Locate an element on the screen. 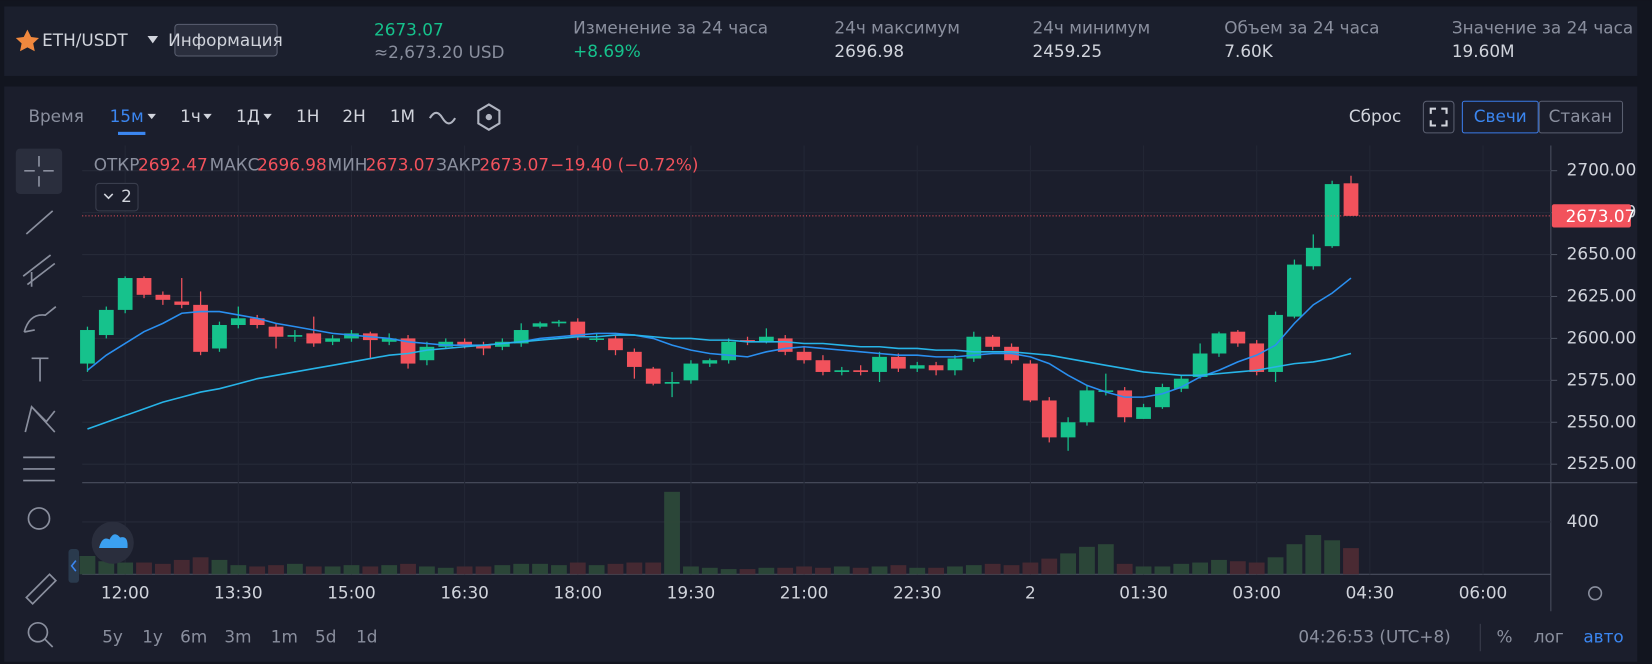 Image resolution: width=1652 pixels, height=664 pixels. measure-tool is located at coordinates (39, 469).